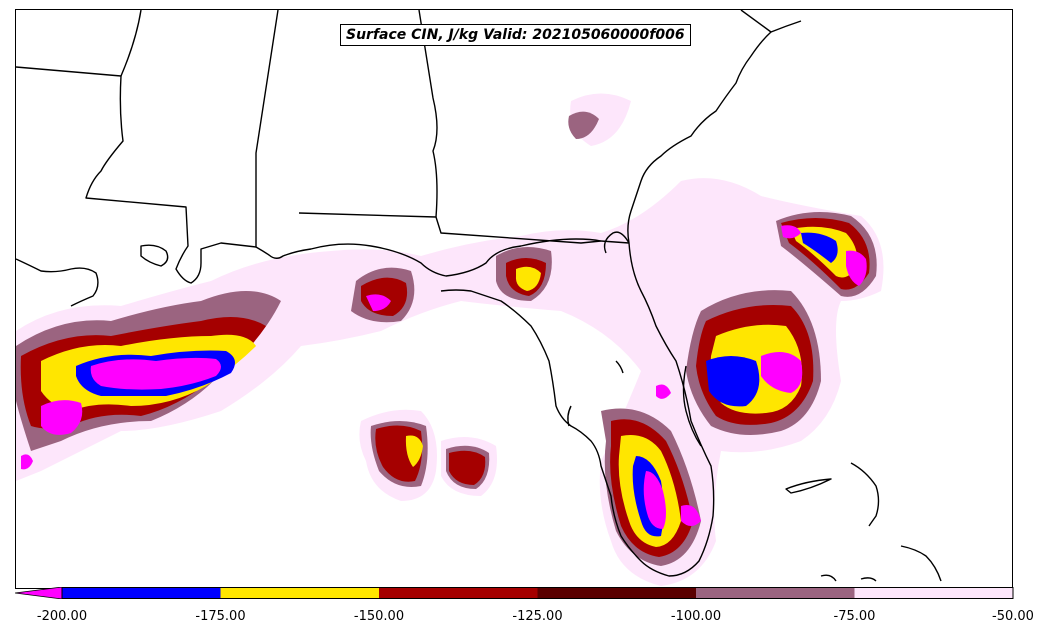 The height and width of the screenshot is (633, 1044). What do you see at coordinates (854, 616) in the screenshot?
I see `colorbar-tick-label: -75.00` at bounding box center [854, 616].